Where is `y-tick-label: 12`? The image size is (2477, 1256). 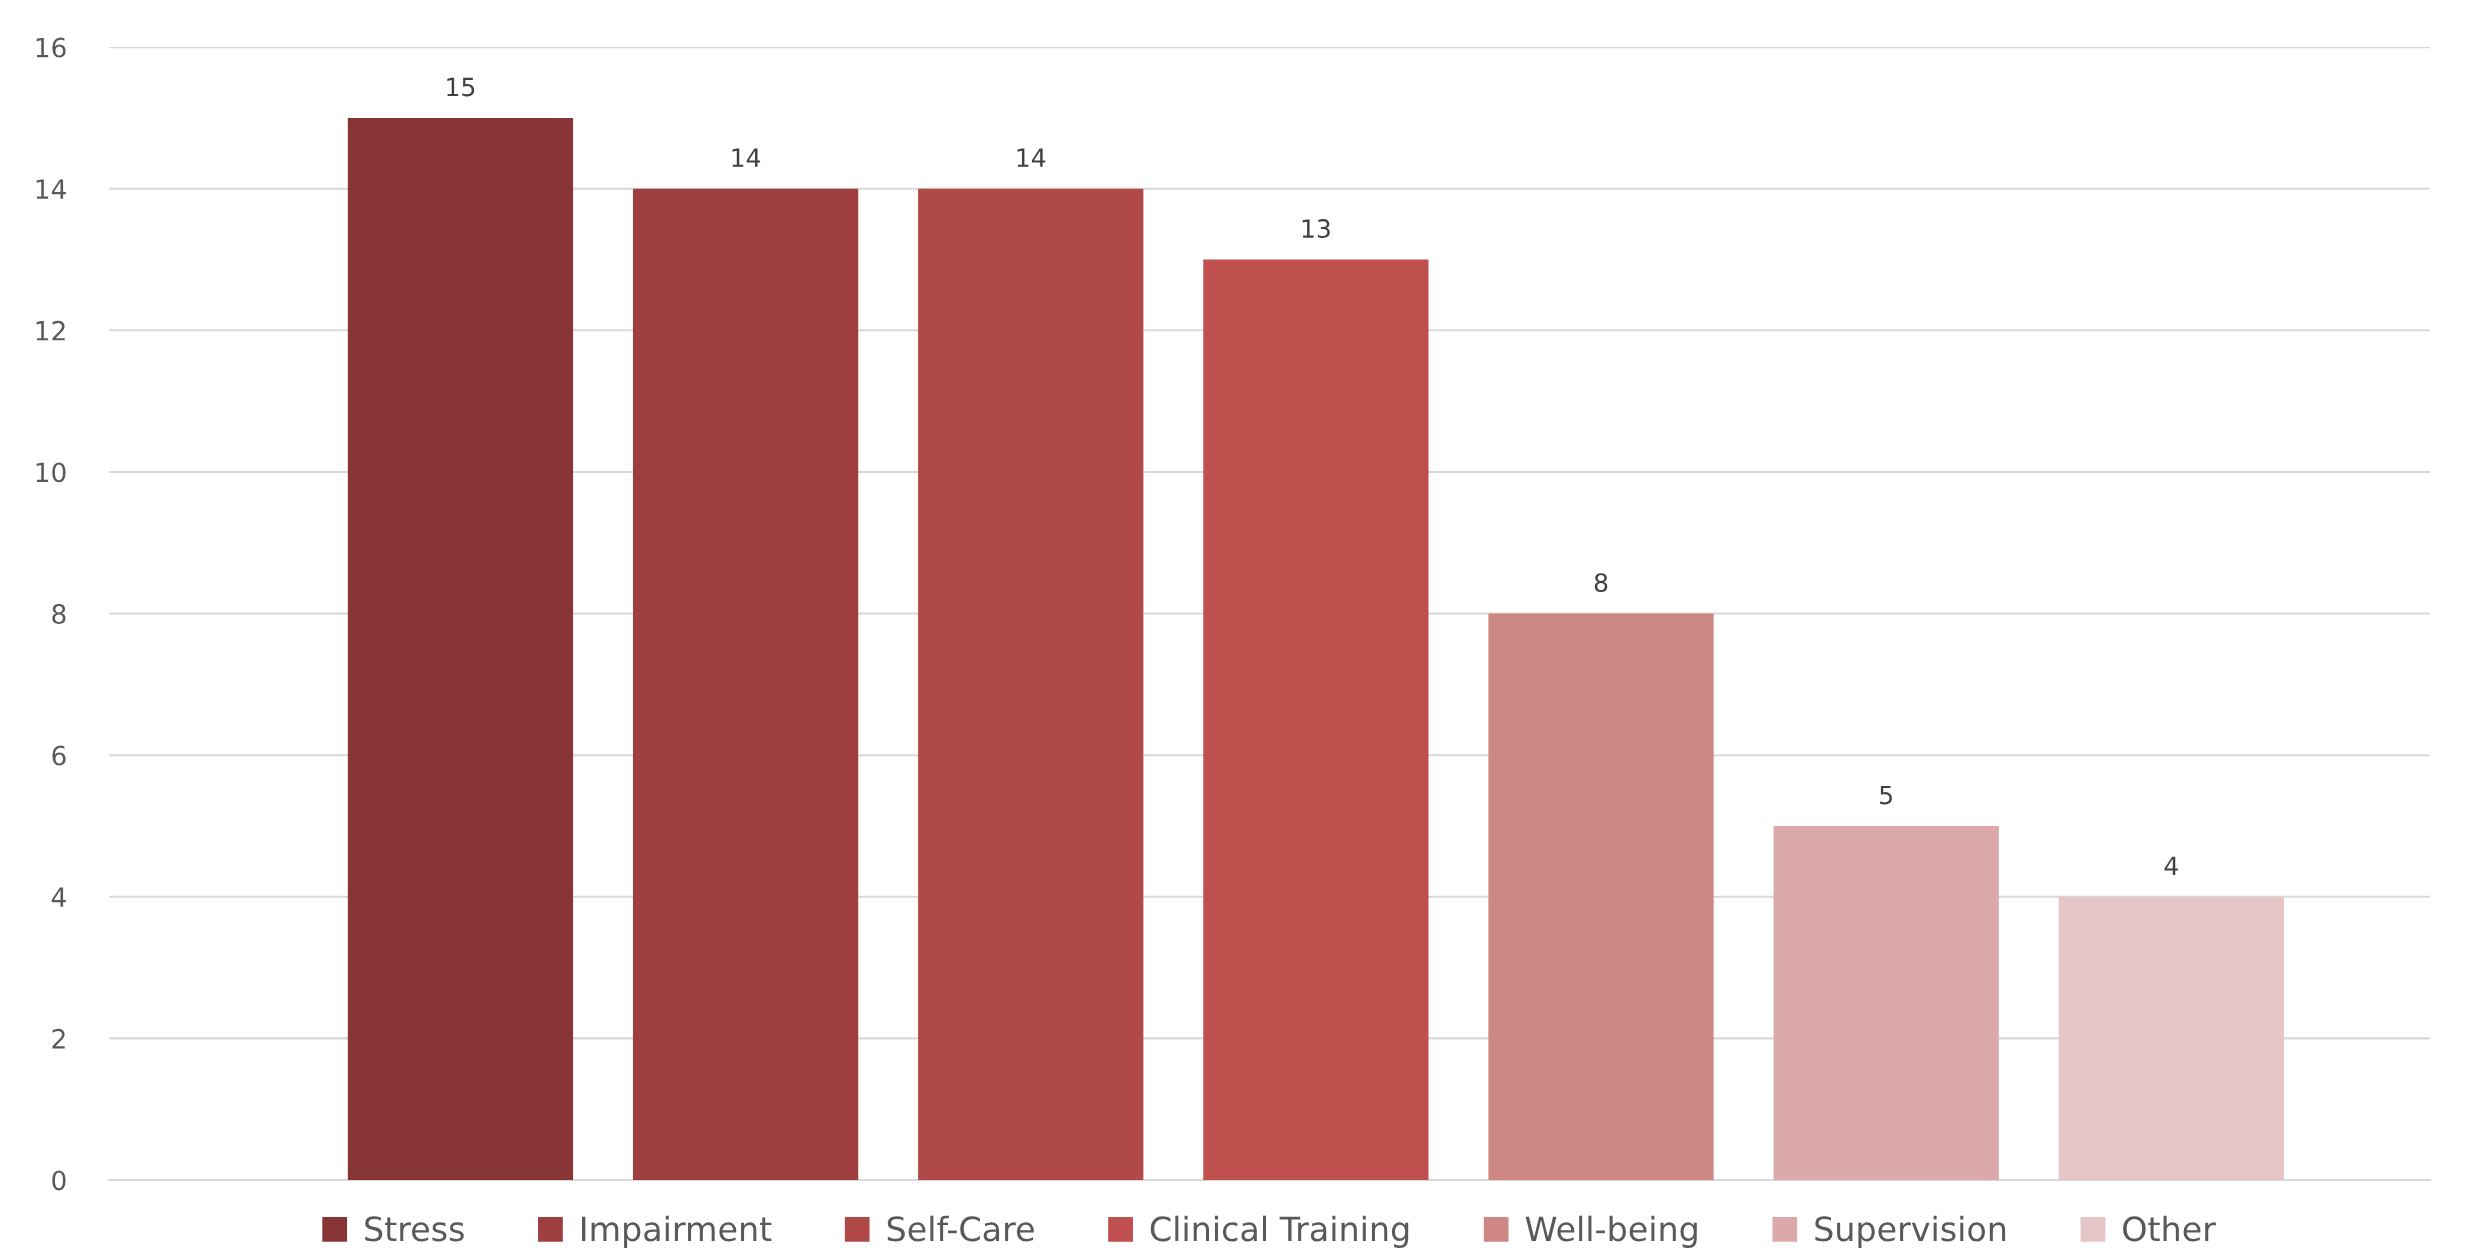 y-tick-label: 12 is located at coordinates (50, 330).